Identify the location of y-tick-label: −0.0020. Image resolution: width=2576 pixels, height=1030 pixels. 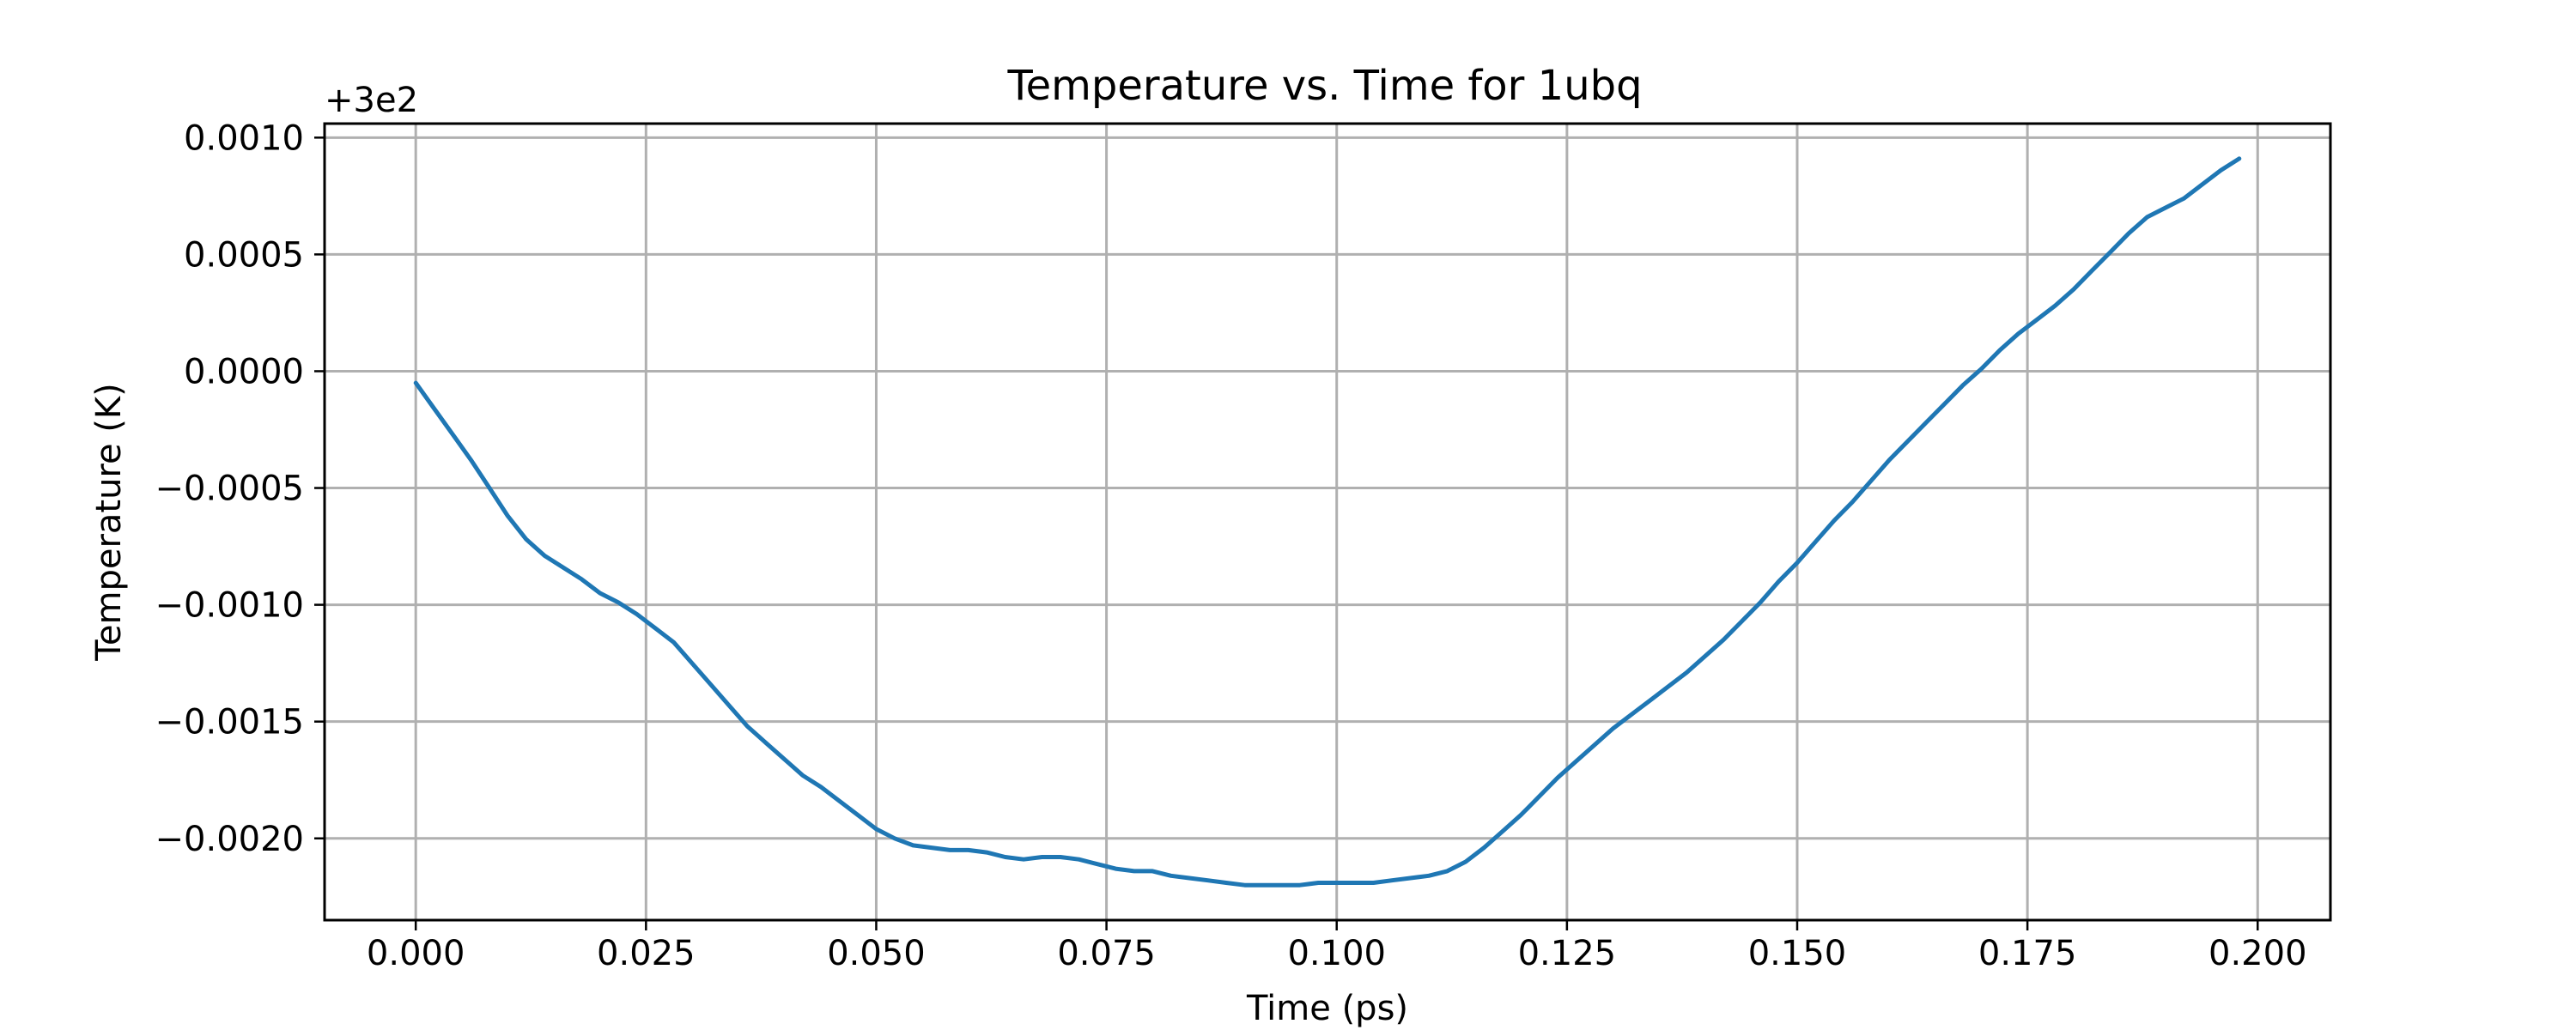
(229, 839).